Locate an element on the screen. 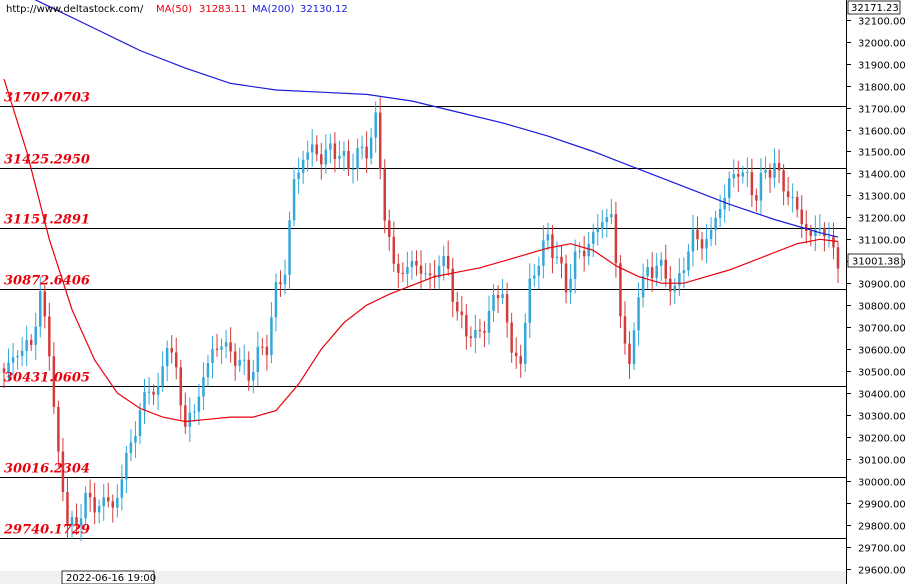  y-tick-label-24: 32000.00 is located at coordinates (882, 44).